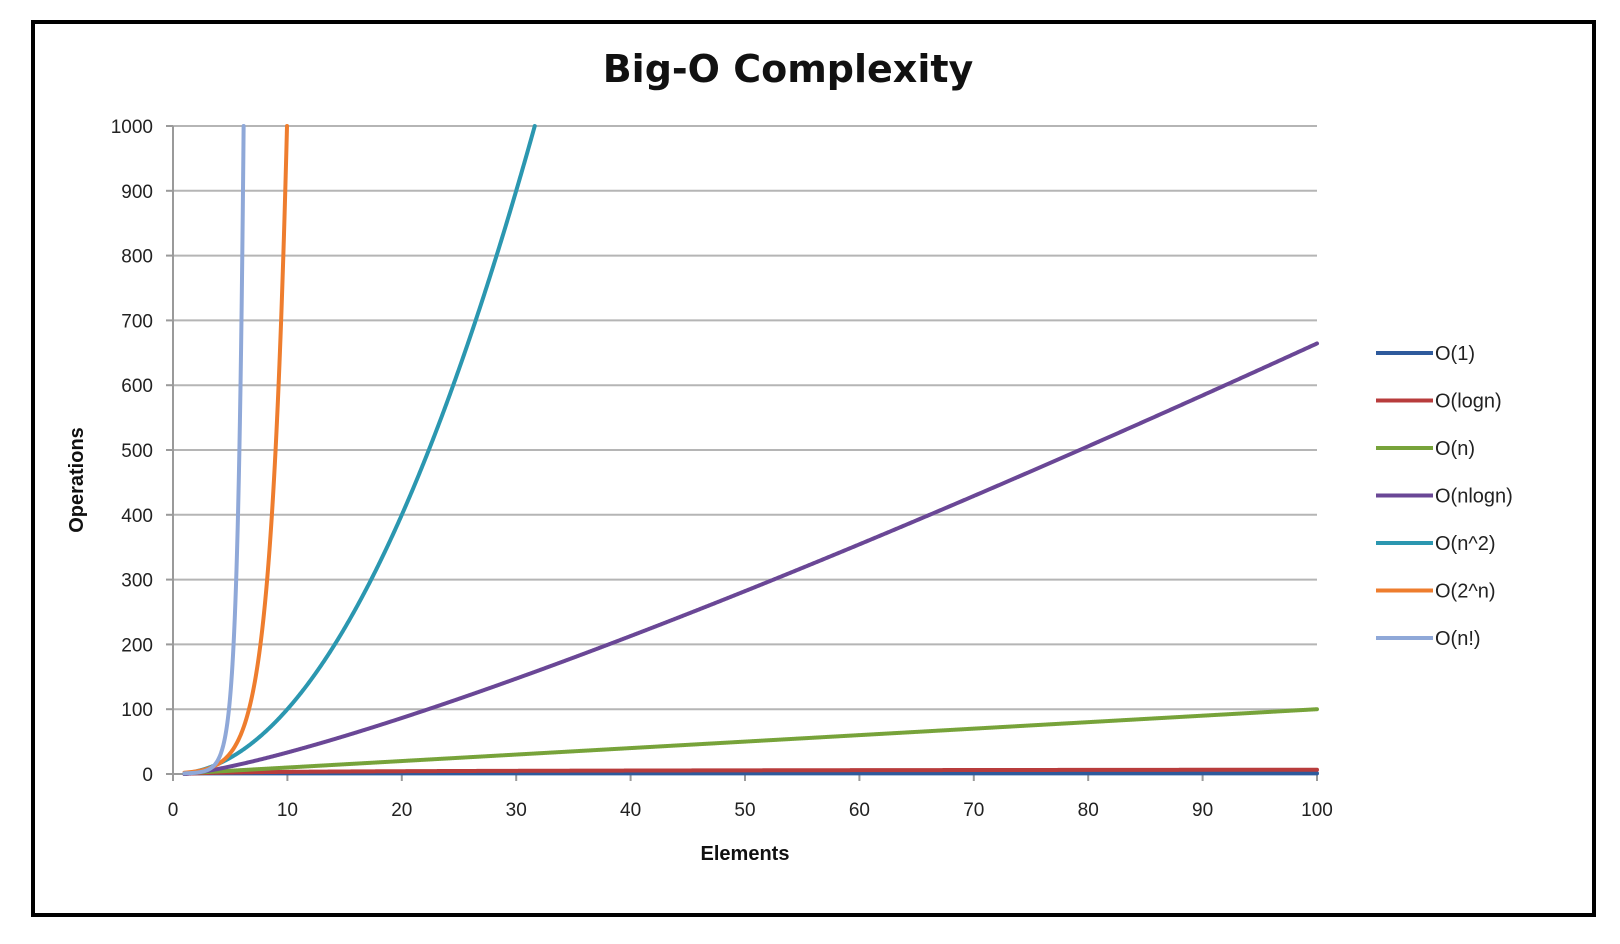 This screenshot has width=1620, height=944. Describe the element at coordinates (859, 810) in the screenshot. I see `x-tick-label: 60` at that location.